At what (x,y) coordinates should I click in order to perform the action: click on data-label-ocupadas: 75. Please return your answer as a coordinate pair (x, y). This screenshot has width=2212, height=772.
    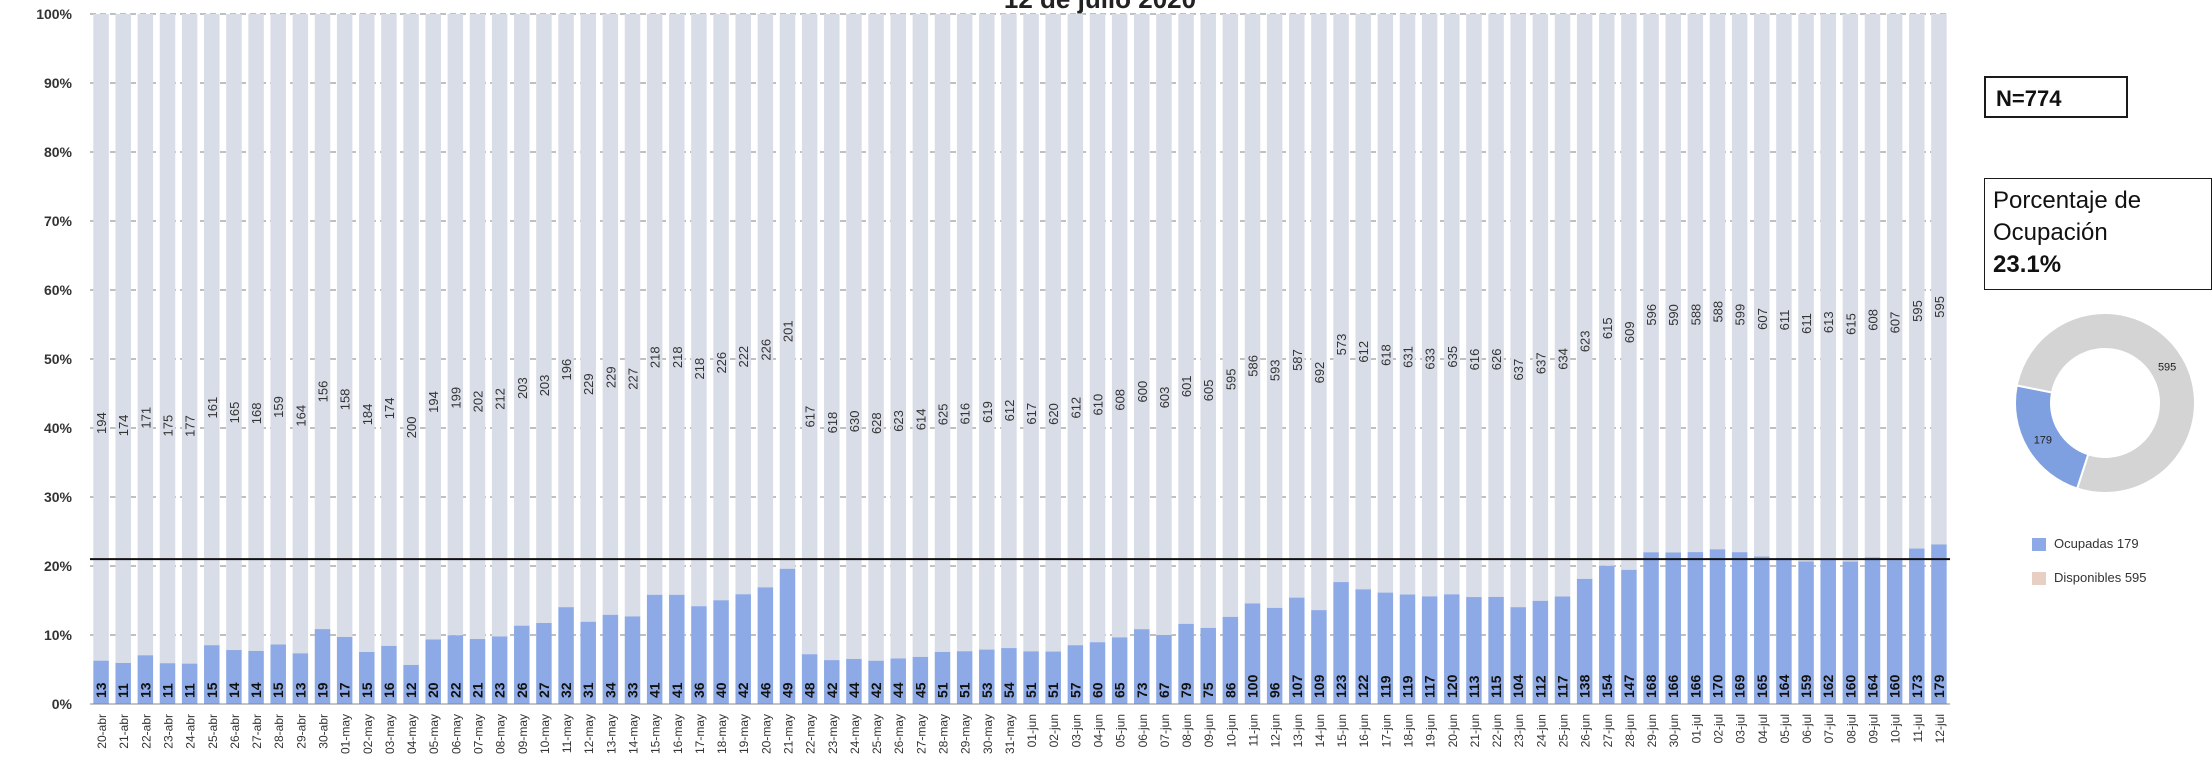
    Looking at the image, I should click on (1208, 690).